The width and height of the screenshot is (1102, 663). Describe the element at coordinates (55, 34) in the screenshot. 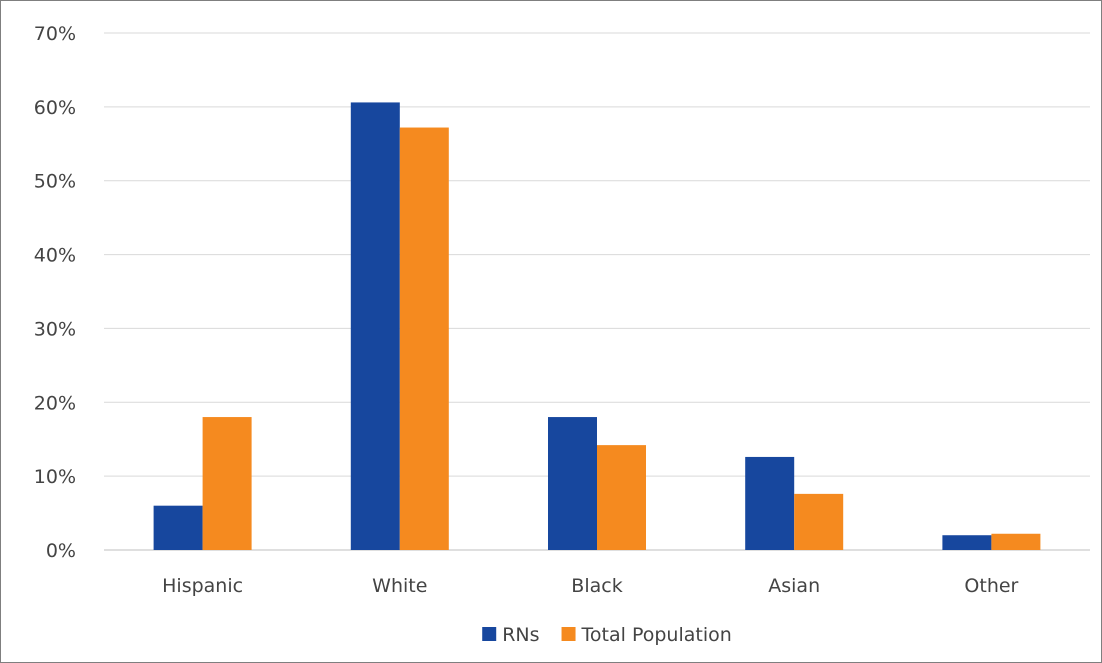

I see `y-tick-label: 70%` at that location.